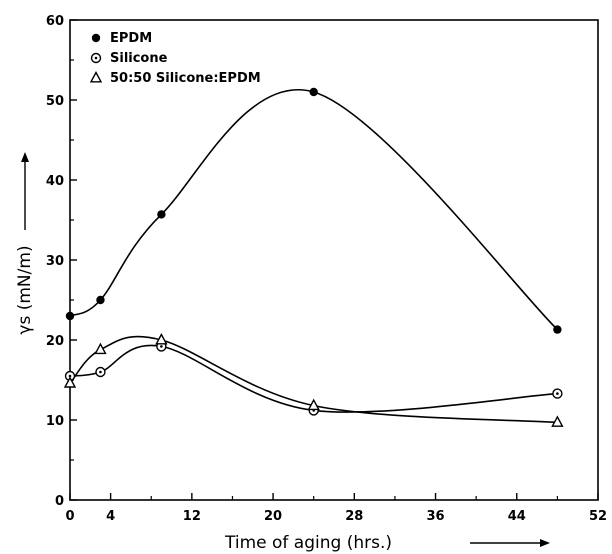 This screenshot has width=612, height=554. Describe the element at coordinates (131, 38) in the screenshot. I see `legend-label: EPDM` at that location.